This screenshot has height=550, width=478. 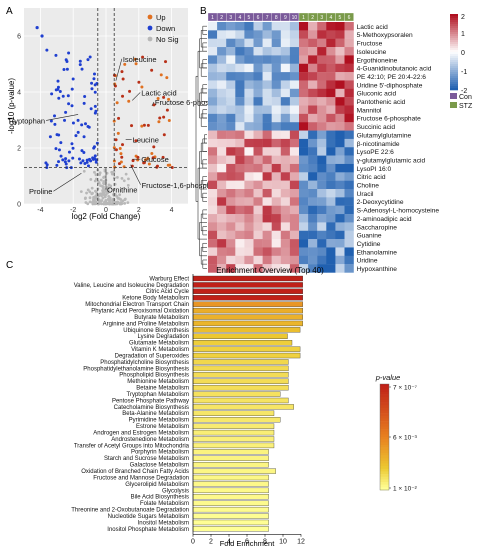 What do you see at coordinates (160, 350) in the screenshot?
I see `enrichment-category-label: Vitamin K Metabolism` at bounding box center [160, 350].